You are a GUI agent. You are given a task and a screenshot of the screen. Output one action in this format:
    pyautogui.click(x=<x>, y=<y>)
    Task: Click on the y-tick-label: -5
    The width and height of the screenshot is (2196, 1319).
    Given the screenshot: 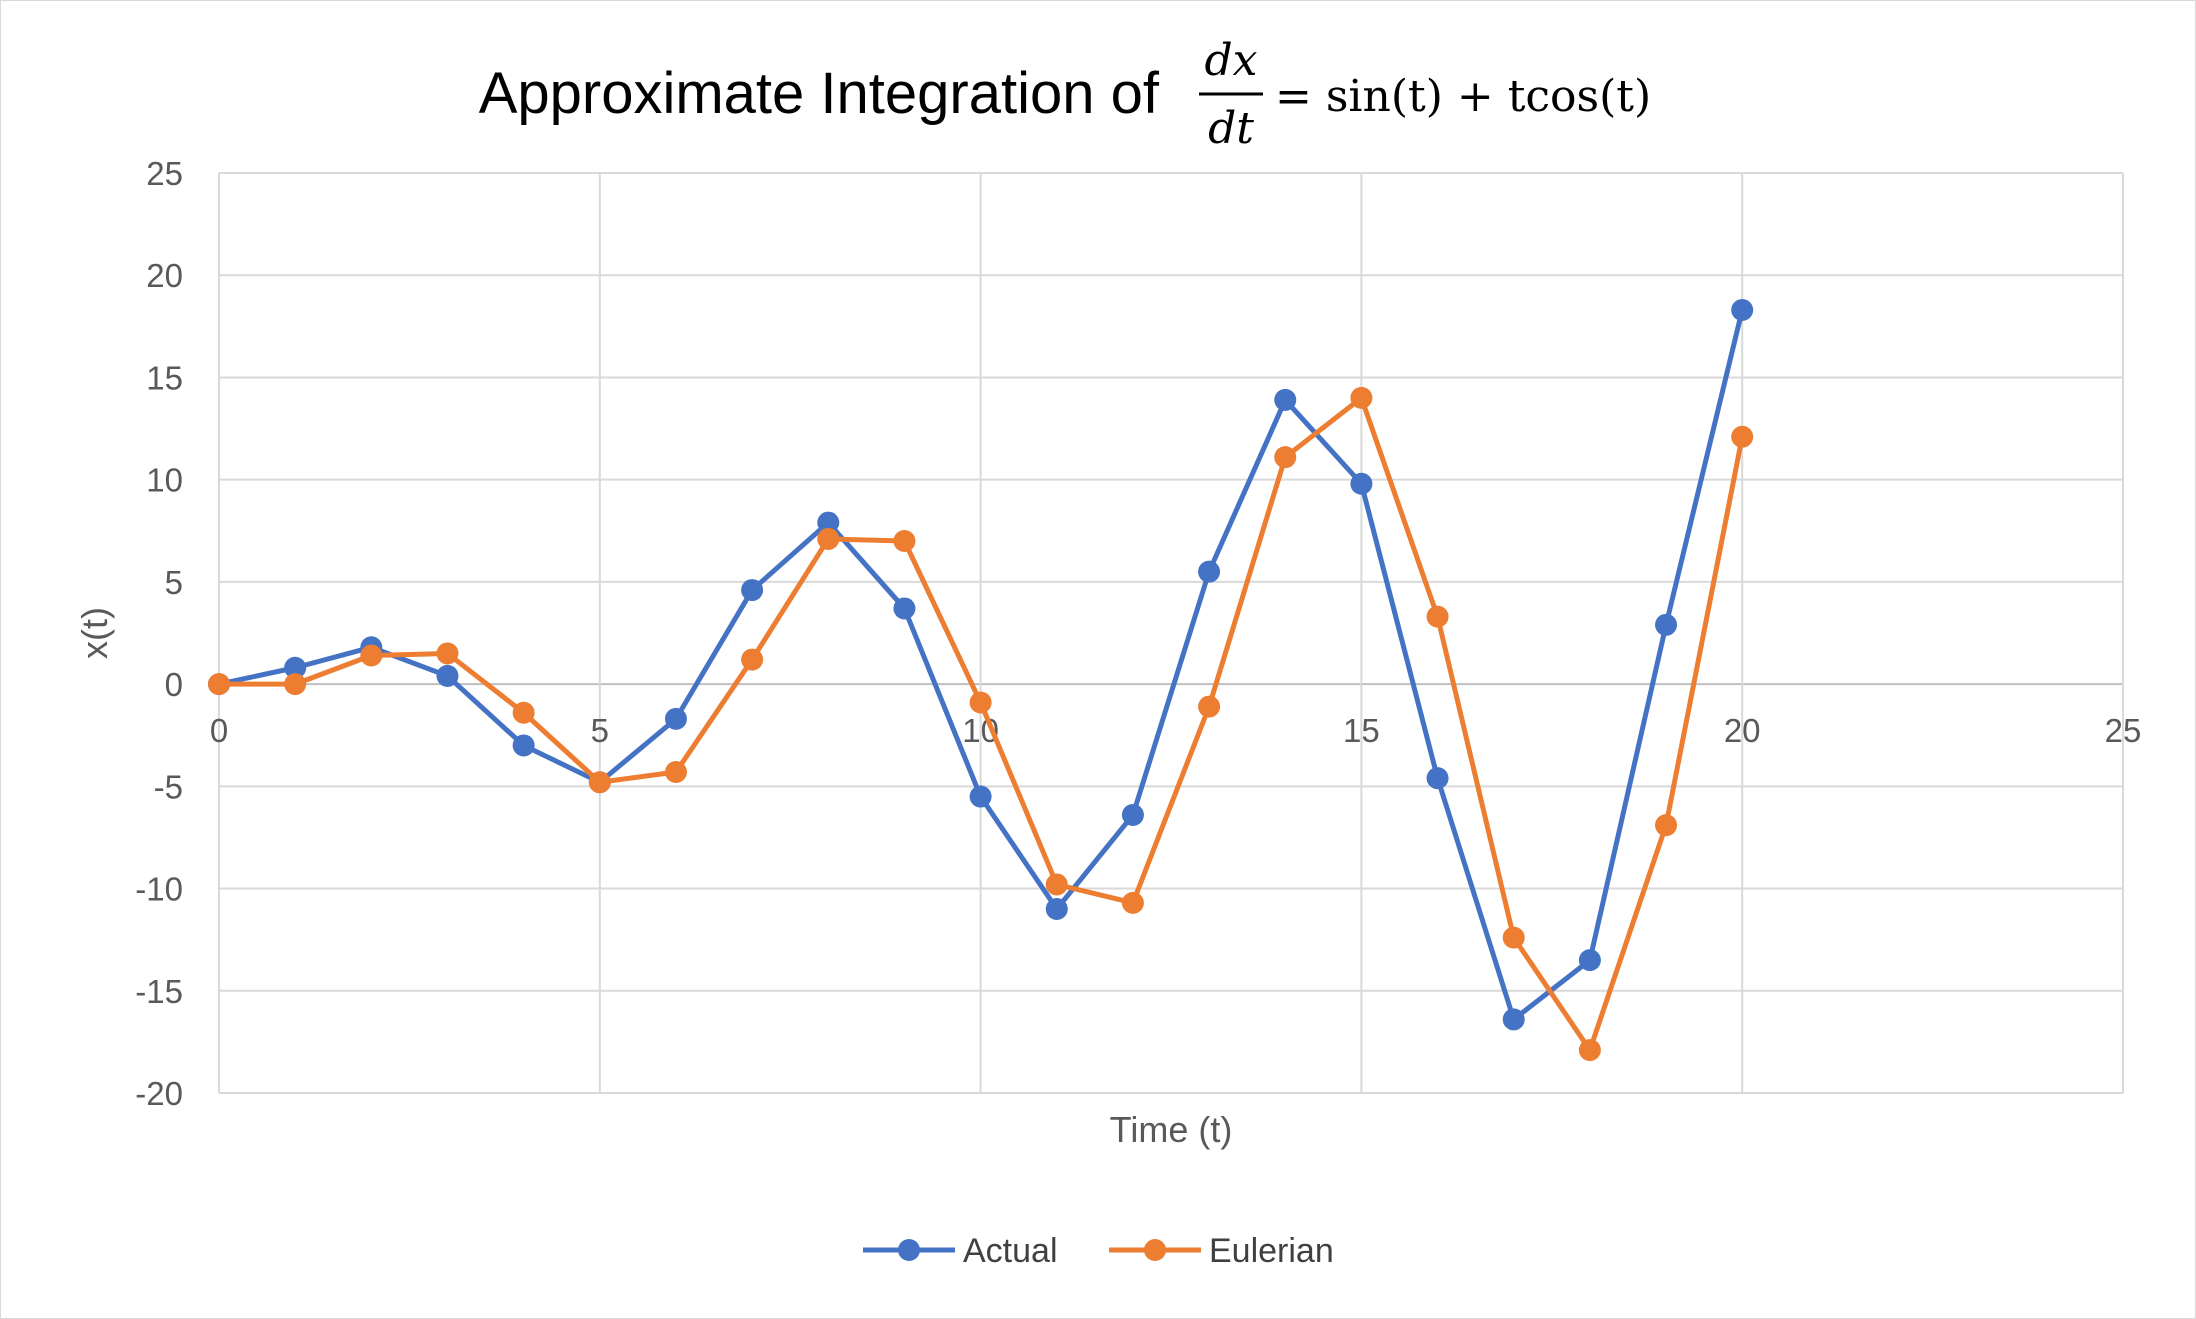 What is the action you would take?
    pyautogui.click(x=168, y=786)
    